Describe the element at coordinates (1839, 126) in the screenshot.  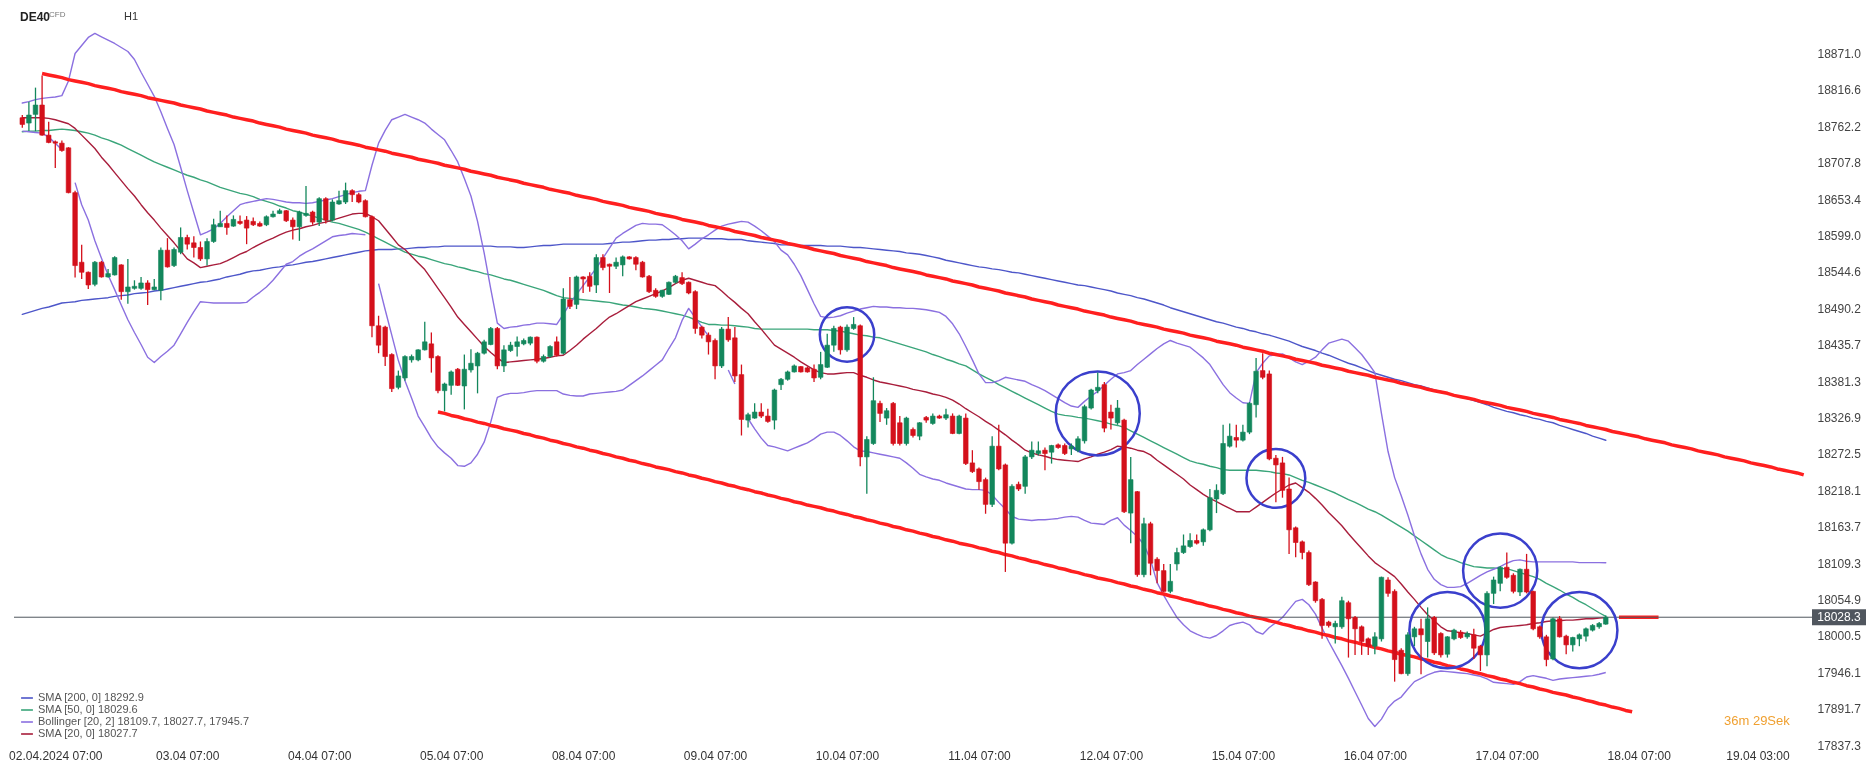
I see `y-tick-label: 18762.2` at that location.